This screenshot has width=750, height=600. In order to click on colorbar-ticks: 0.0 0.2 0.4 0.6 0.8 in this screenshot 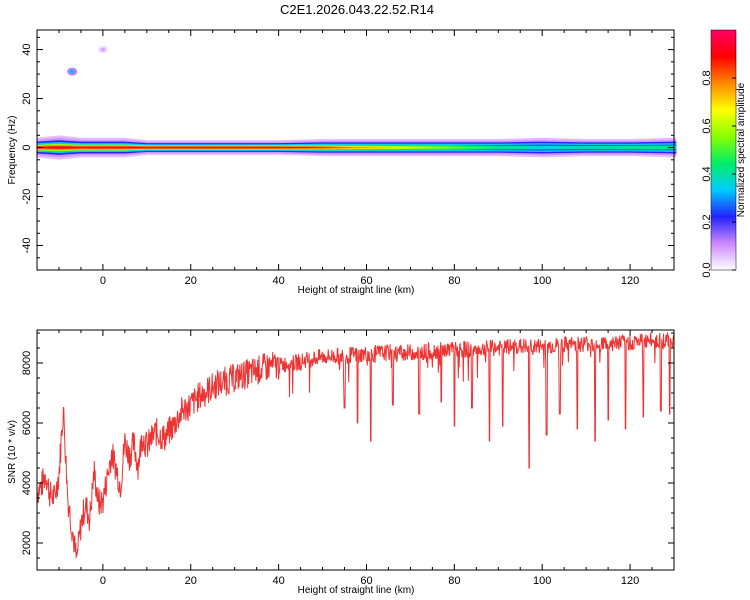, I will do `click(719, 153)`.